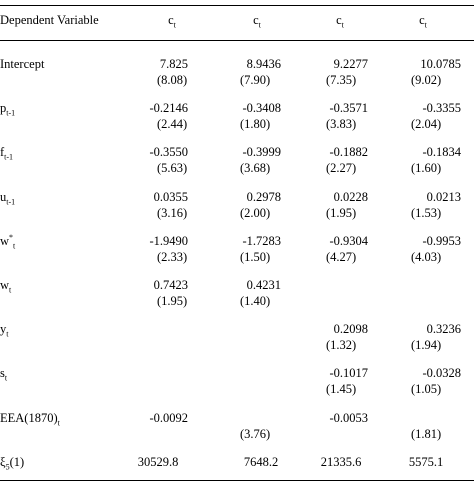 This screenshot has width=474, height=484. What do you see at coordinates (170, 285) in the screenshot?
I see `coefficient: 0.7423` at bounding box center [170, 285].